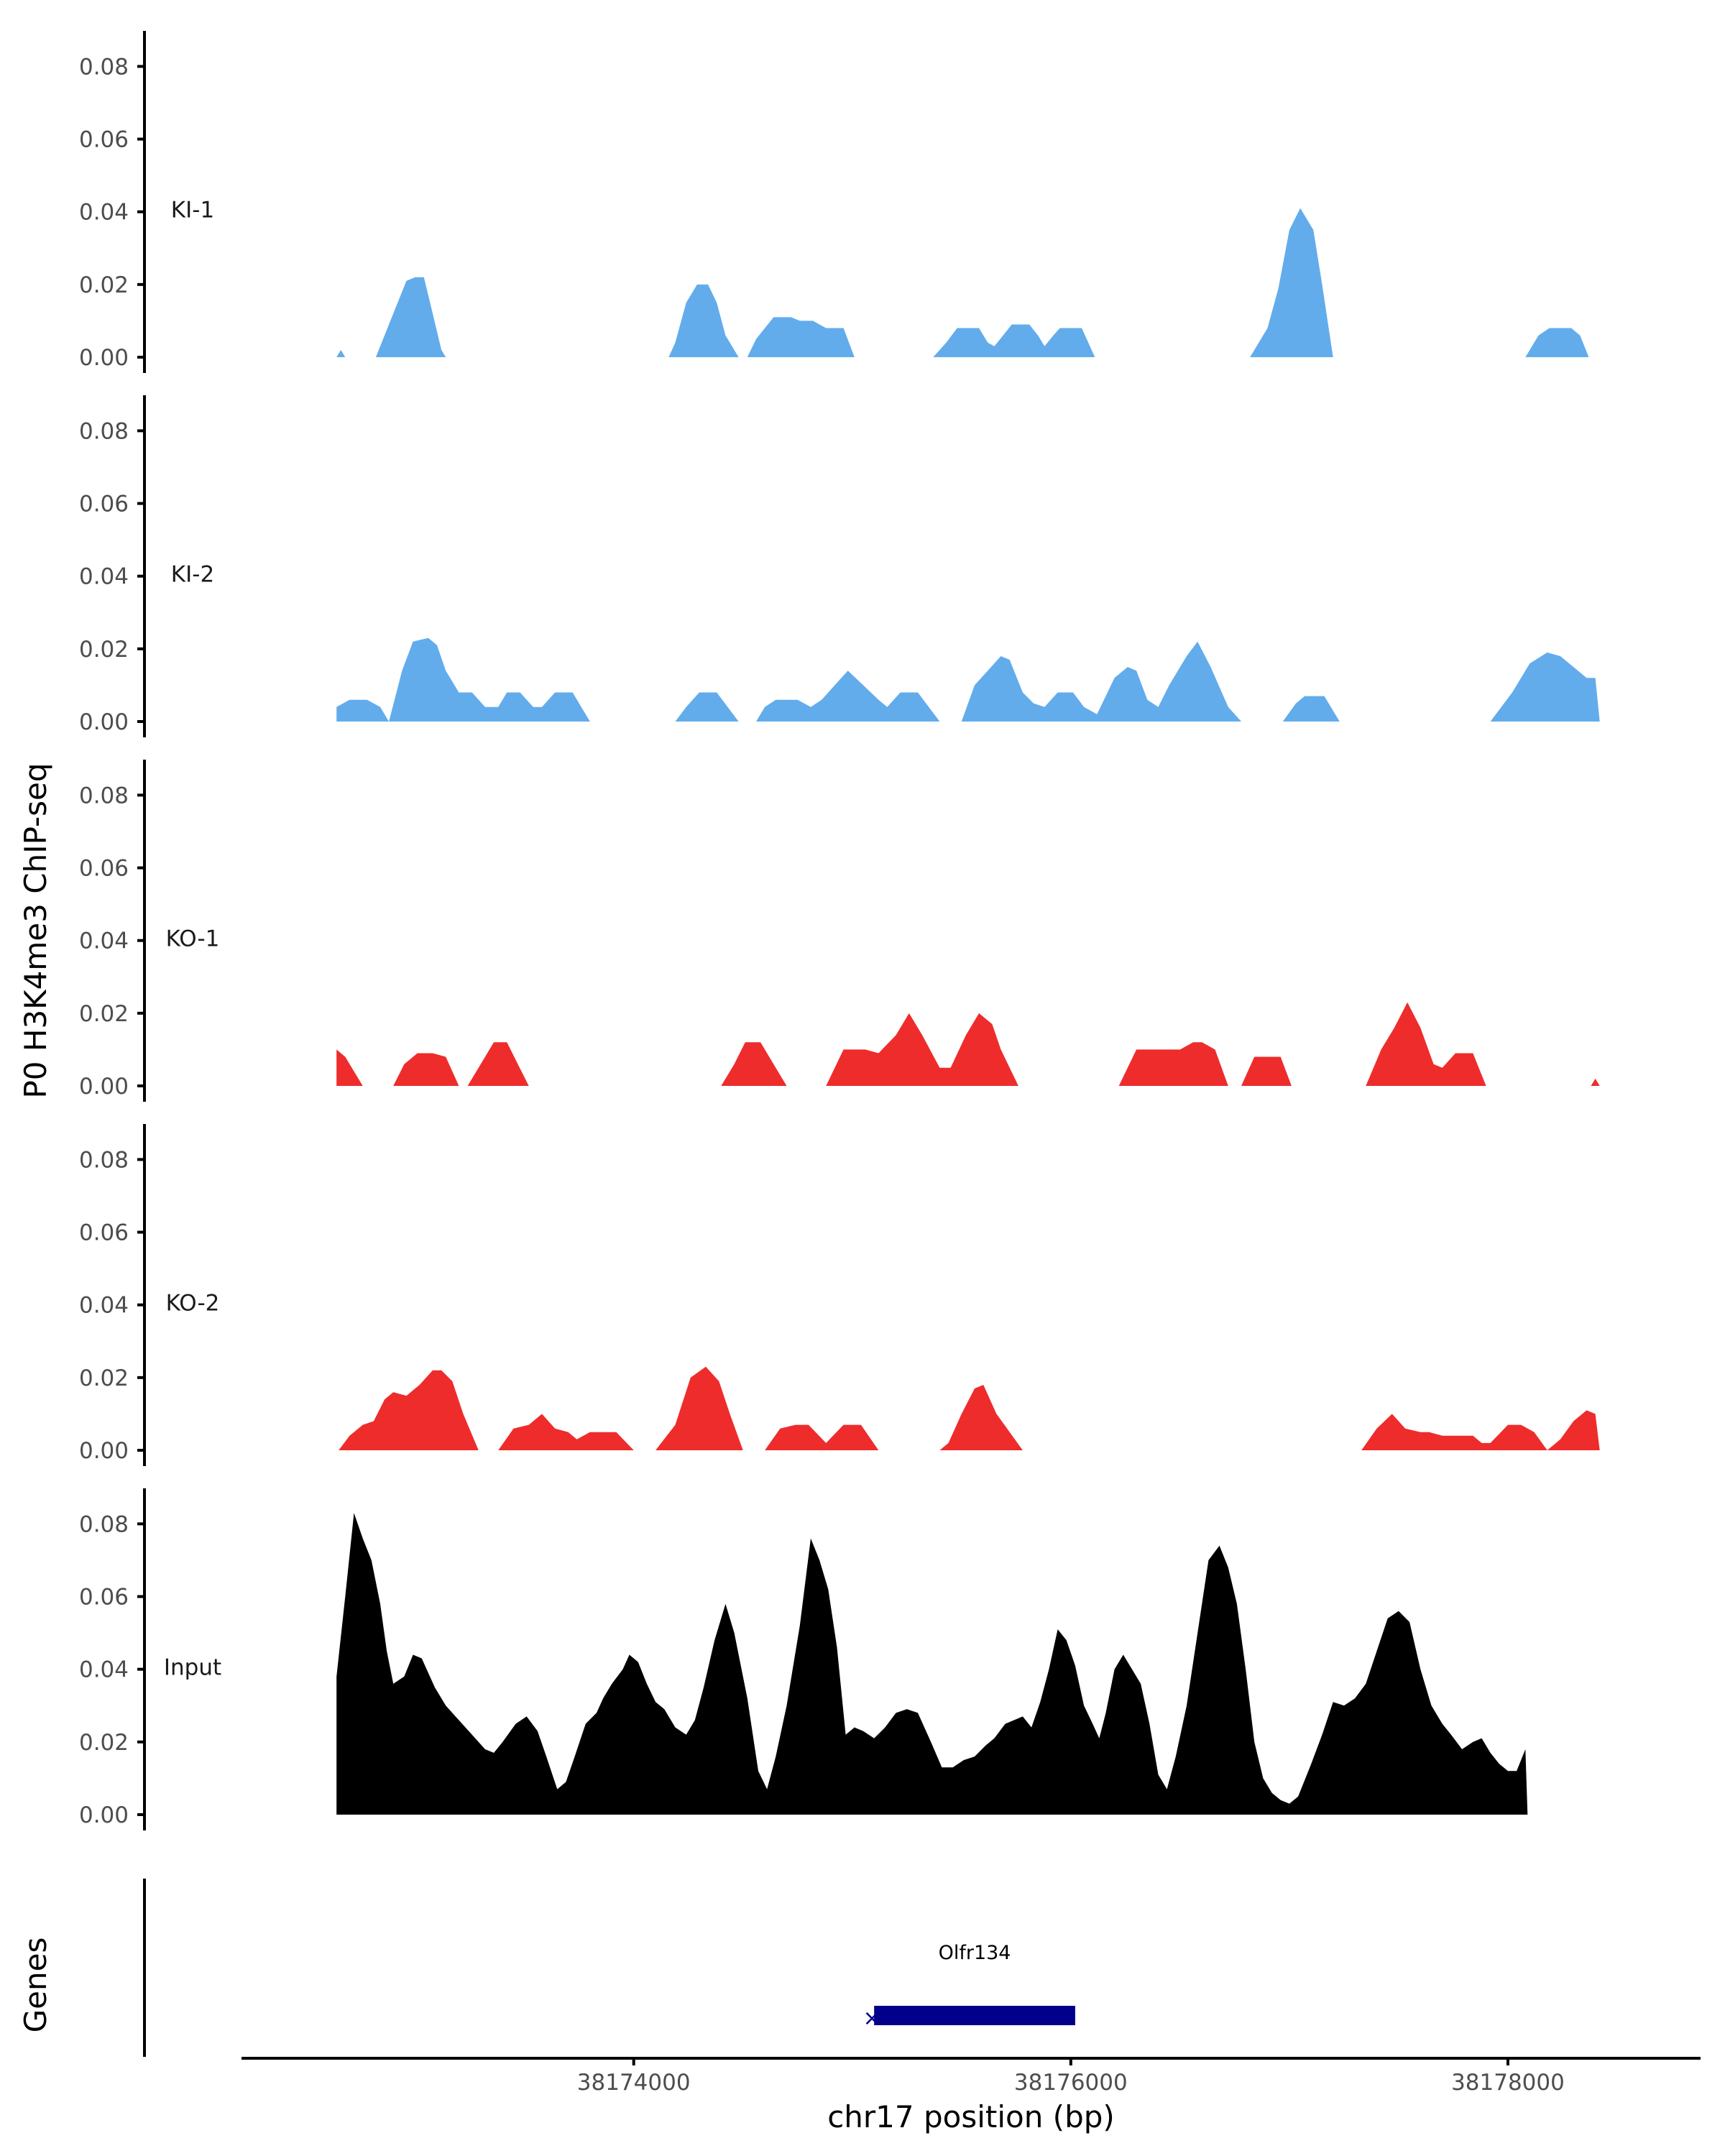  I want to click on track-KI-2: 0.00 0.02 0.04 0.06 0.08 KI-2, so click(839, 566).